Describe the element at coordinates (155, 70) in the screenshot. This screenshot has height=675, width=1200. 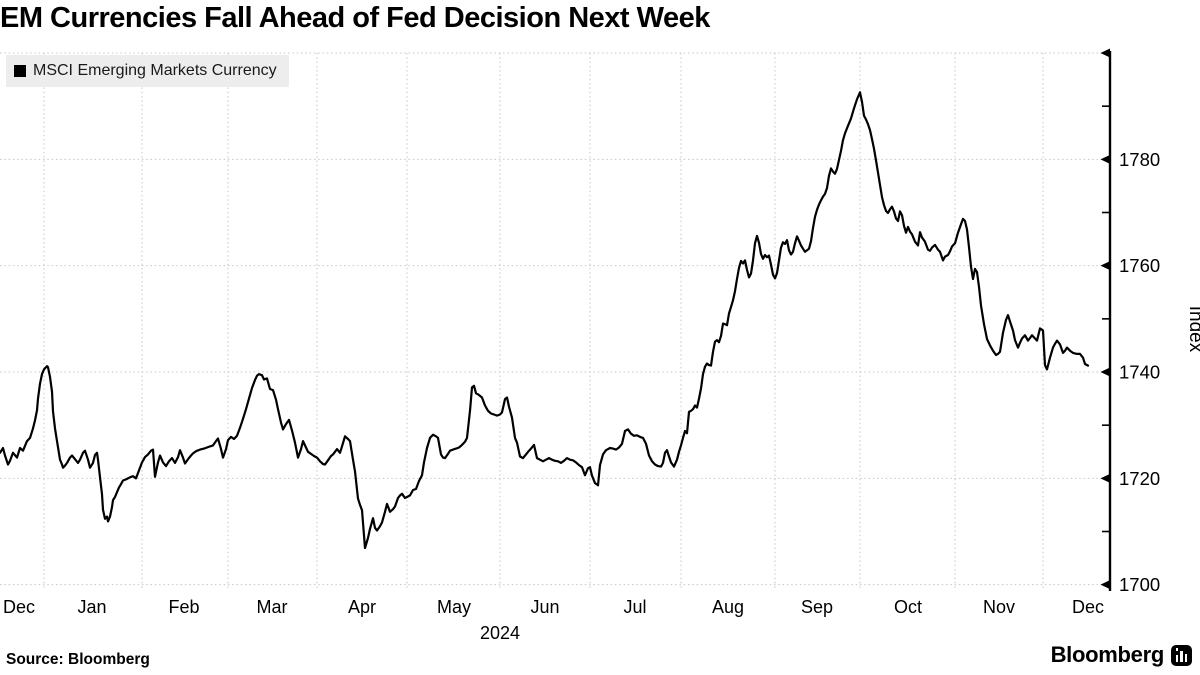
I see `legend-label: MSCI Emerging Markets Currency` at that location.